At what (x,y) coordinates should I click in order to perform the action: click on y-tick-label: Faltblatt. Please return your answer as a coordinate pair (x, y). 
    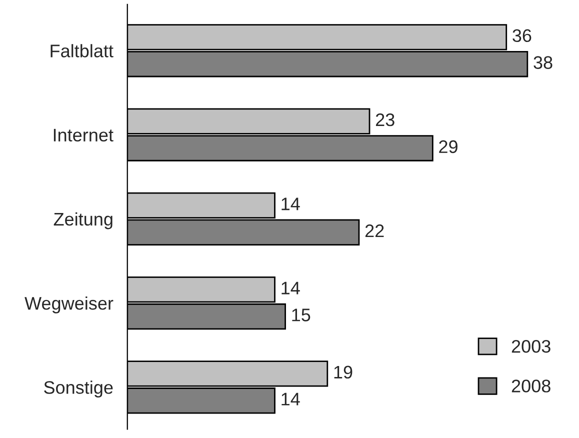
    Looking at the image, I should click on (82, 51).